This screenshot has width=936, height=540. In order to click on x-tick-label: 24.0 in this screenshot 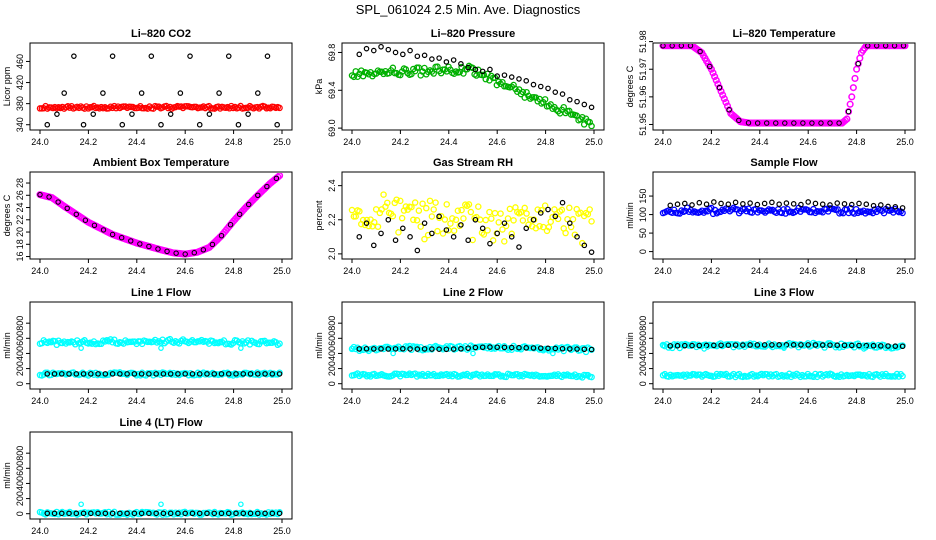, I will do `click(352, 142)`.